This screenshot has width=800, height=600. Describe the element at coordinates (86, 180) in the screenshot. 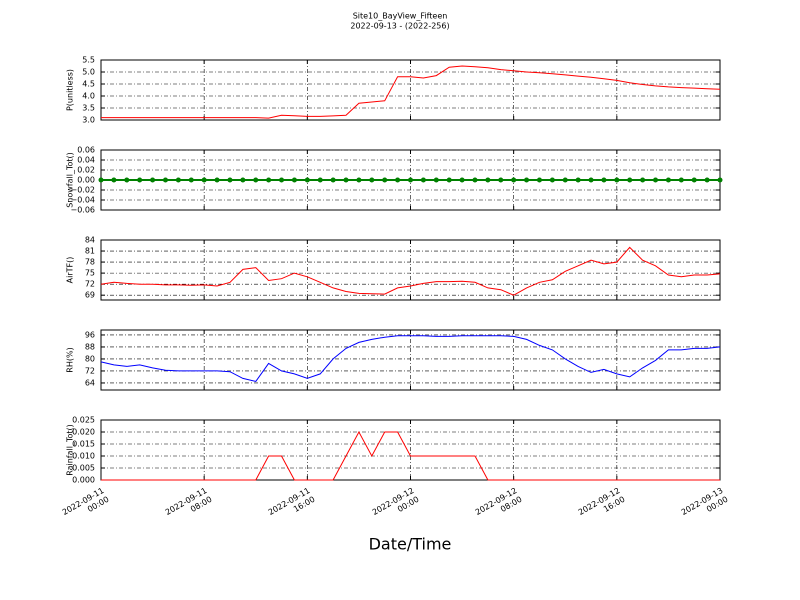

I see `y-tick-label: 0.00` at that location.